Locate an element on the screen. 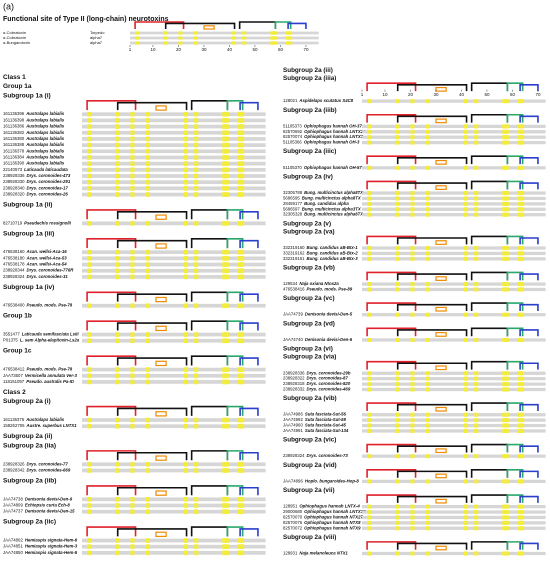 The height and width of the screenshot is (567, 550). accession: 161136380 is located at coordinates (14, 138).